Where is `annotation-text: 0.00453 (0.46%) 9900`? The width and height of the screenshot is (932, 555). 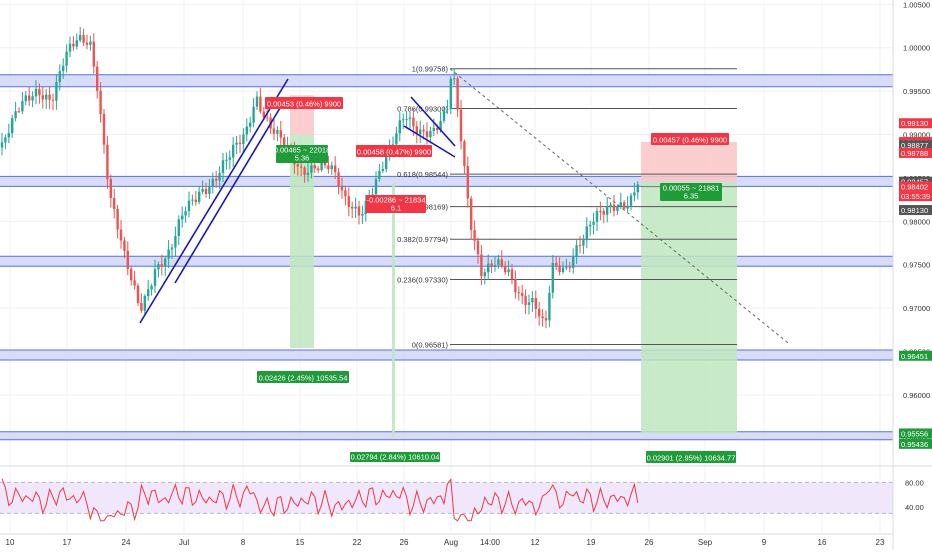
annotation-text: 0.00453 (0.46%) 9900 is located at coordinates (304, 104).